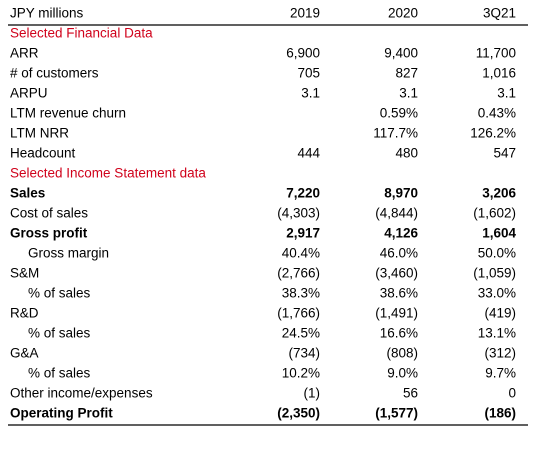  I want to click on column-header: 2020, so click(403, 13).